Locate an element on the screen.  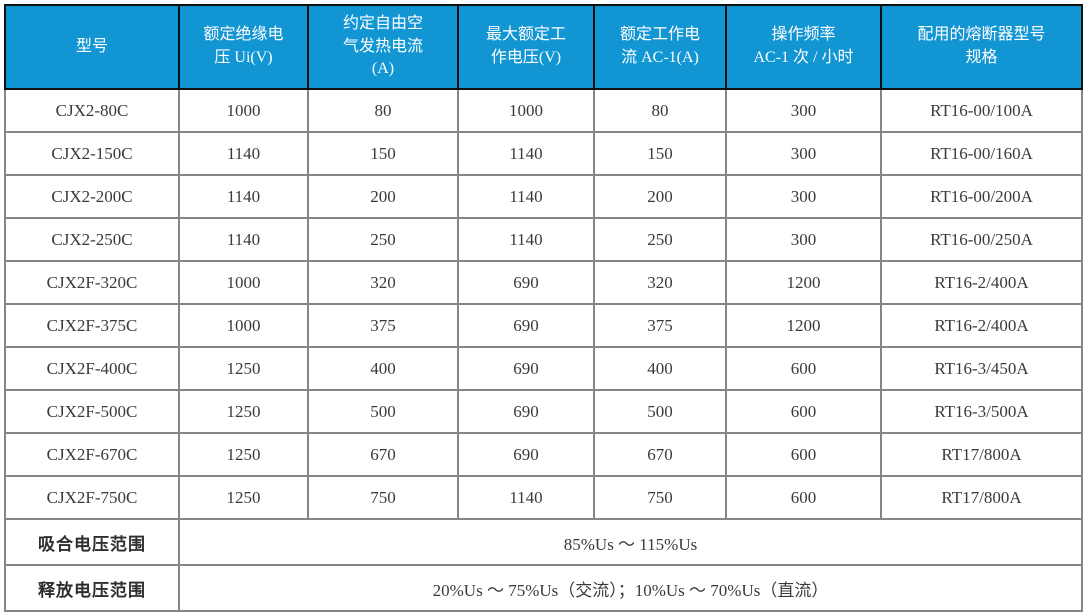
table-row-2: CJX2-200C 1140 200 1140 200 300 RT16-00/200A is located at coordinates (543, 196).